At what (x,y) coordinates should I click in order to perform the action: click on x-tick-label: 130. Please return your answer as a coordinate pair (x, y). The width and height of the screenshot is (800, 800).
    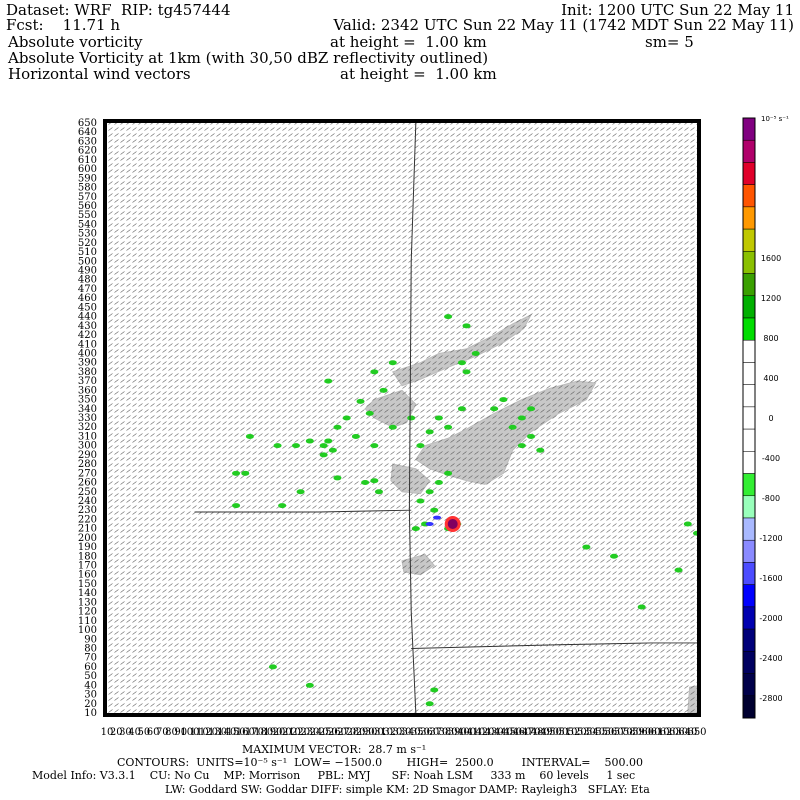
    Looking at the image, I should click on (217, 732).